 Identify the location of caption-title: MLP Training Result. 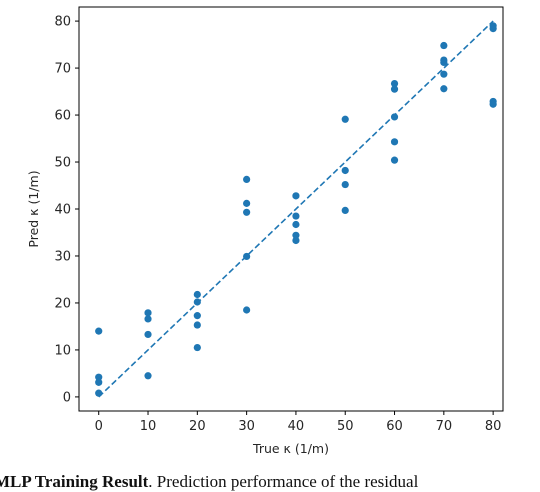
(74, 481).